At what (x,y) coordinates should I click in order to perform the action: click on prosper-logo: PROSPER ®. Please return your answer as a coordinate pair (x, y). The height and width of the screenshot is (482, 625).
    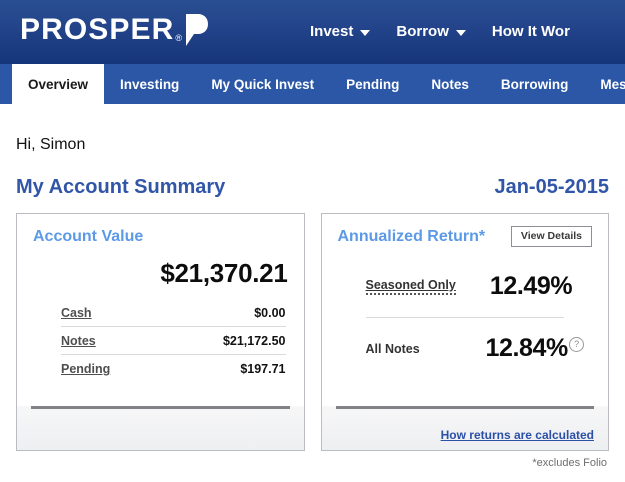
    Looking at the image, I should click on (114, 30).